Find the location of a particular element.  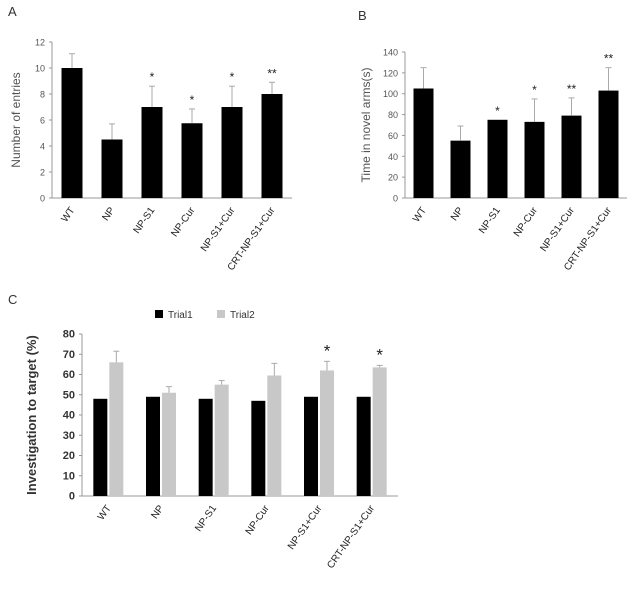

y-tick-label: 140 is located at coordinates (390, 53).